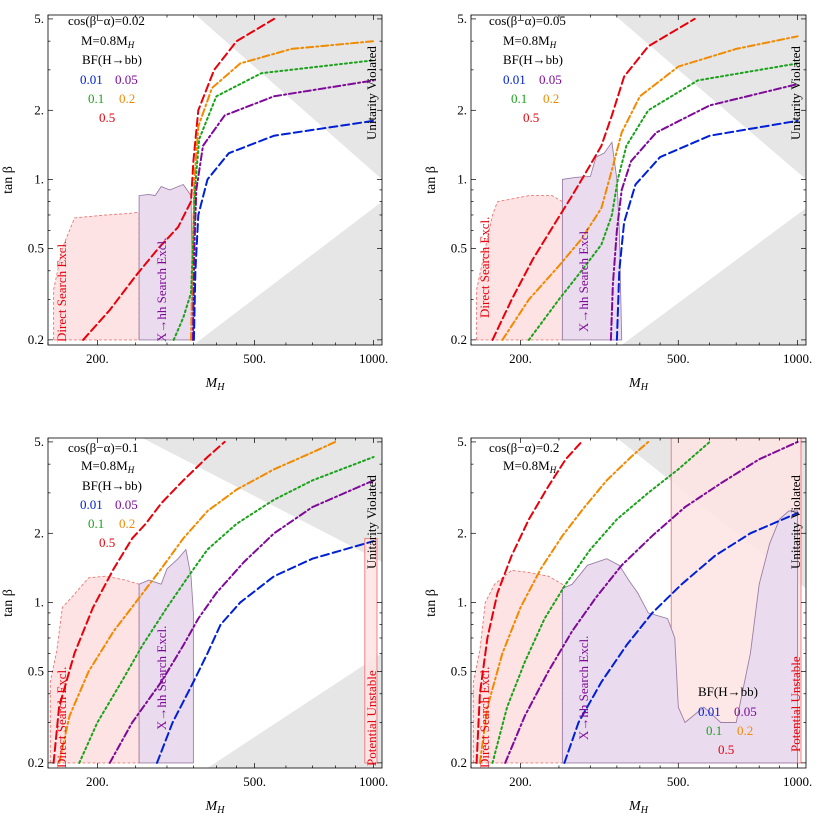 The height and width of the screenshot is (822, 822). What do you see at coordinates (106, 20) in the screenshot?
I see `panel-title: cos(β−α)=0.02` at bounding box center [106, 20].